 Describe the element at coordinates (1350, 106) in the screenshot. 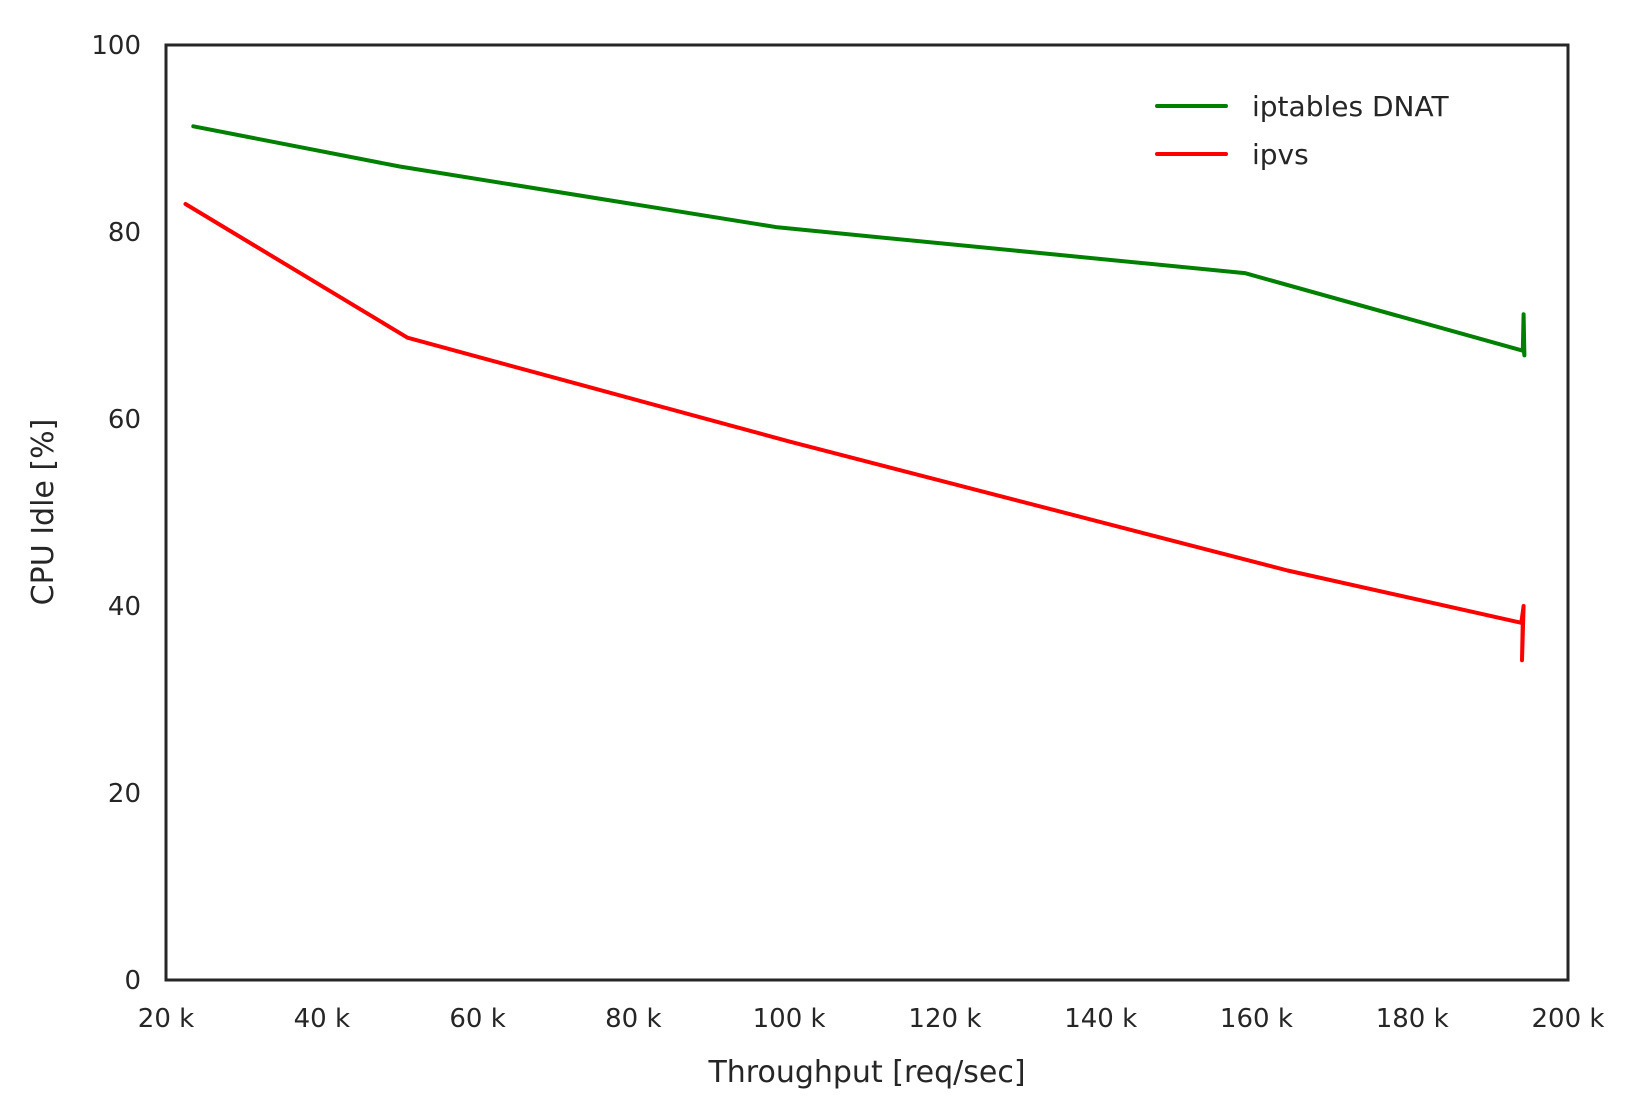

I see `legend-label: iptables DNAT` at that location.